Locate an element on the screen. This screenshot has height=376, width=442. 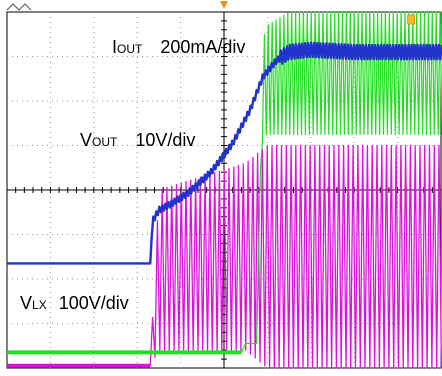
annotation-vout: VOUT 10V/div is located at coordinates (137, 140).